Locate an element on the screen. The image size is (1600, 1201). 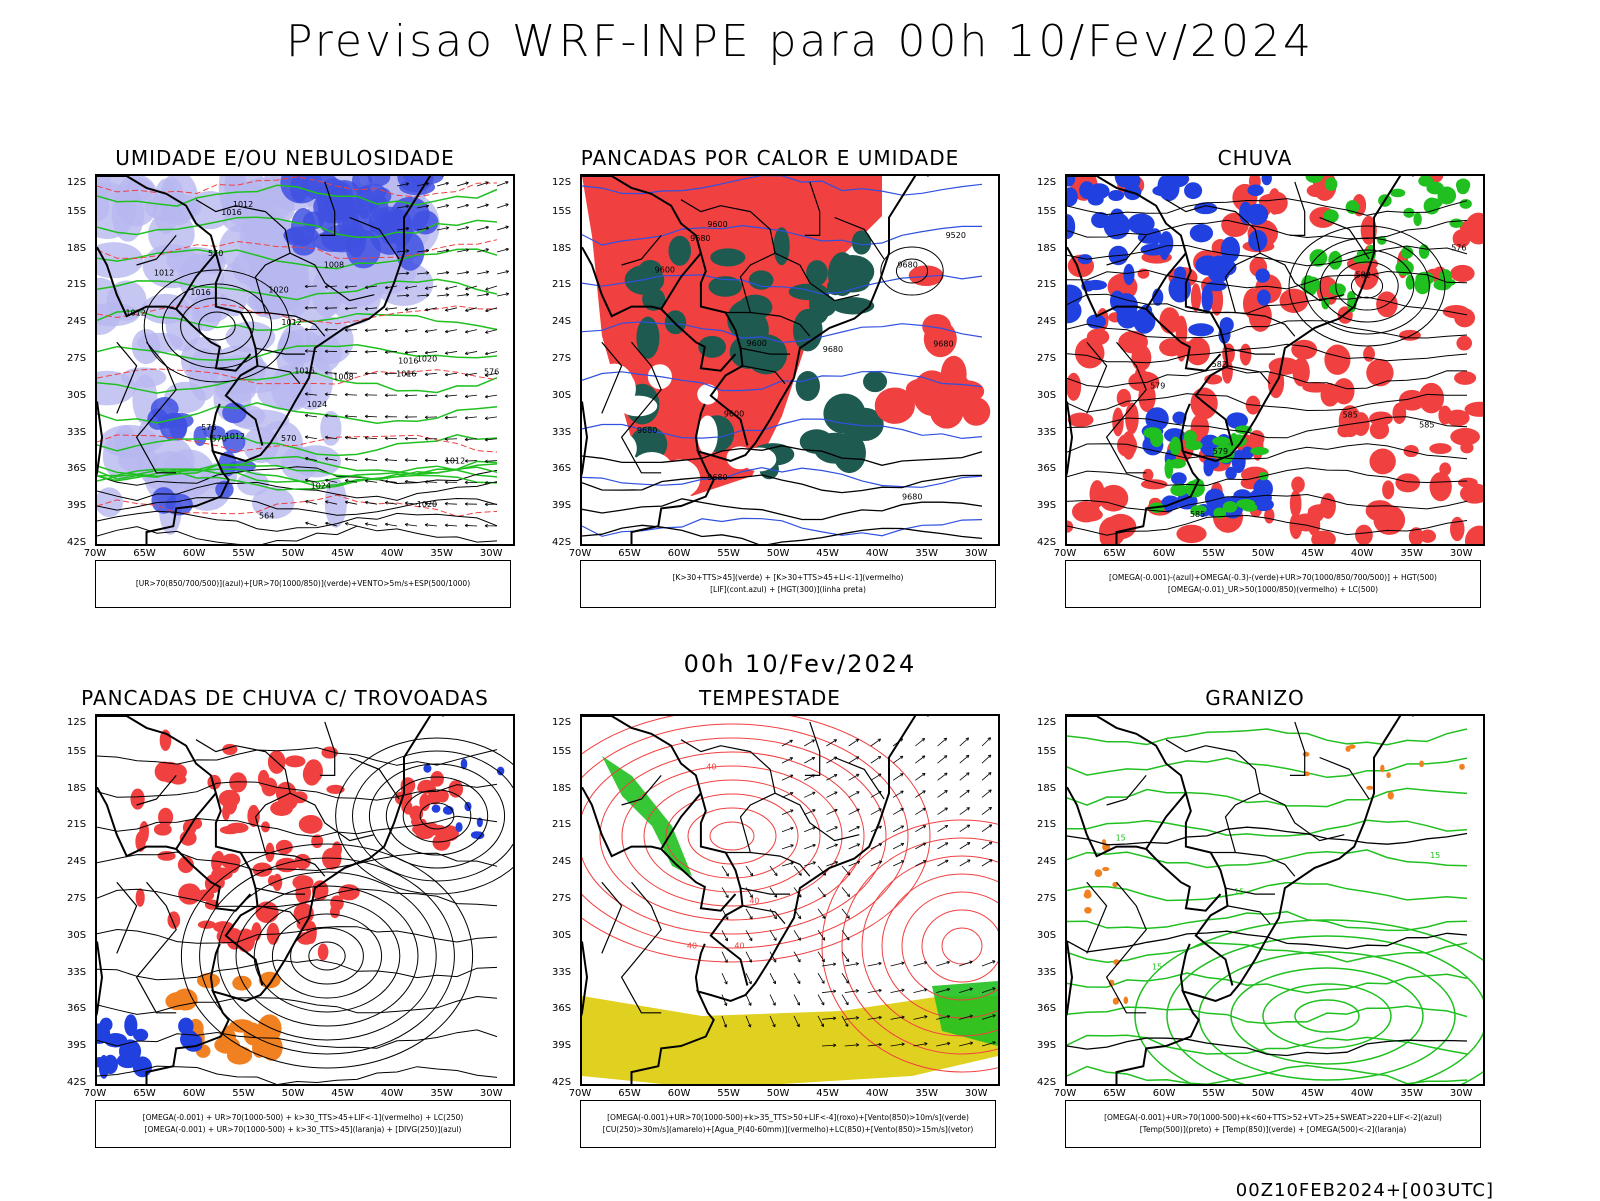
contour-label: 1008 is located at coordinates (343, 377).